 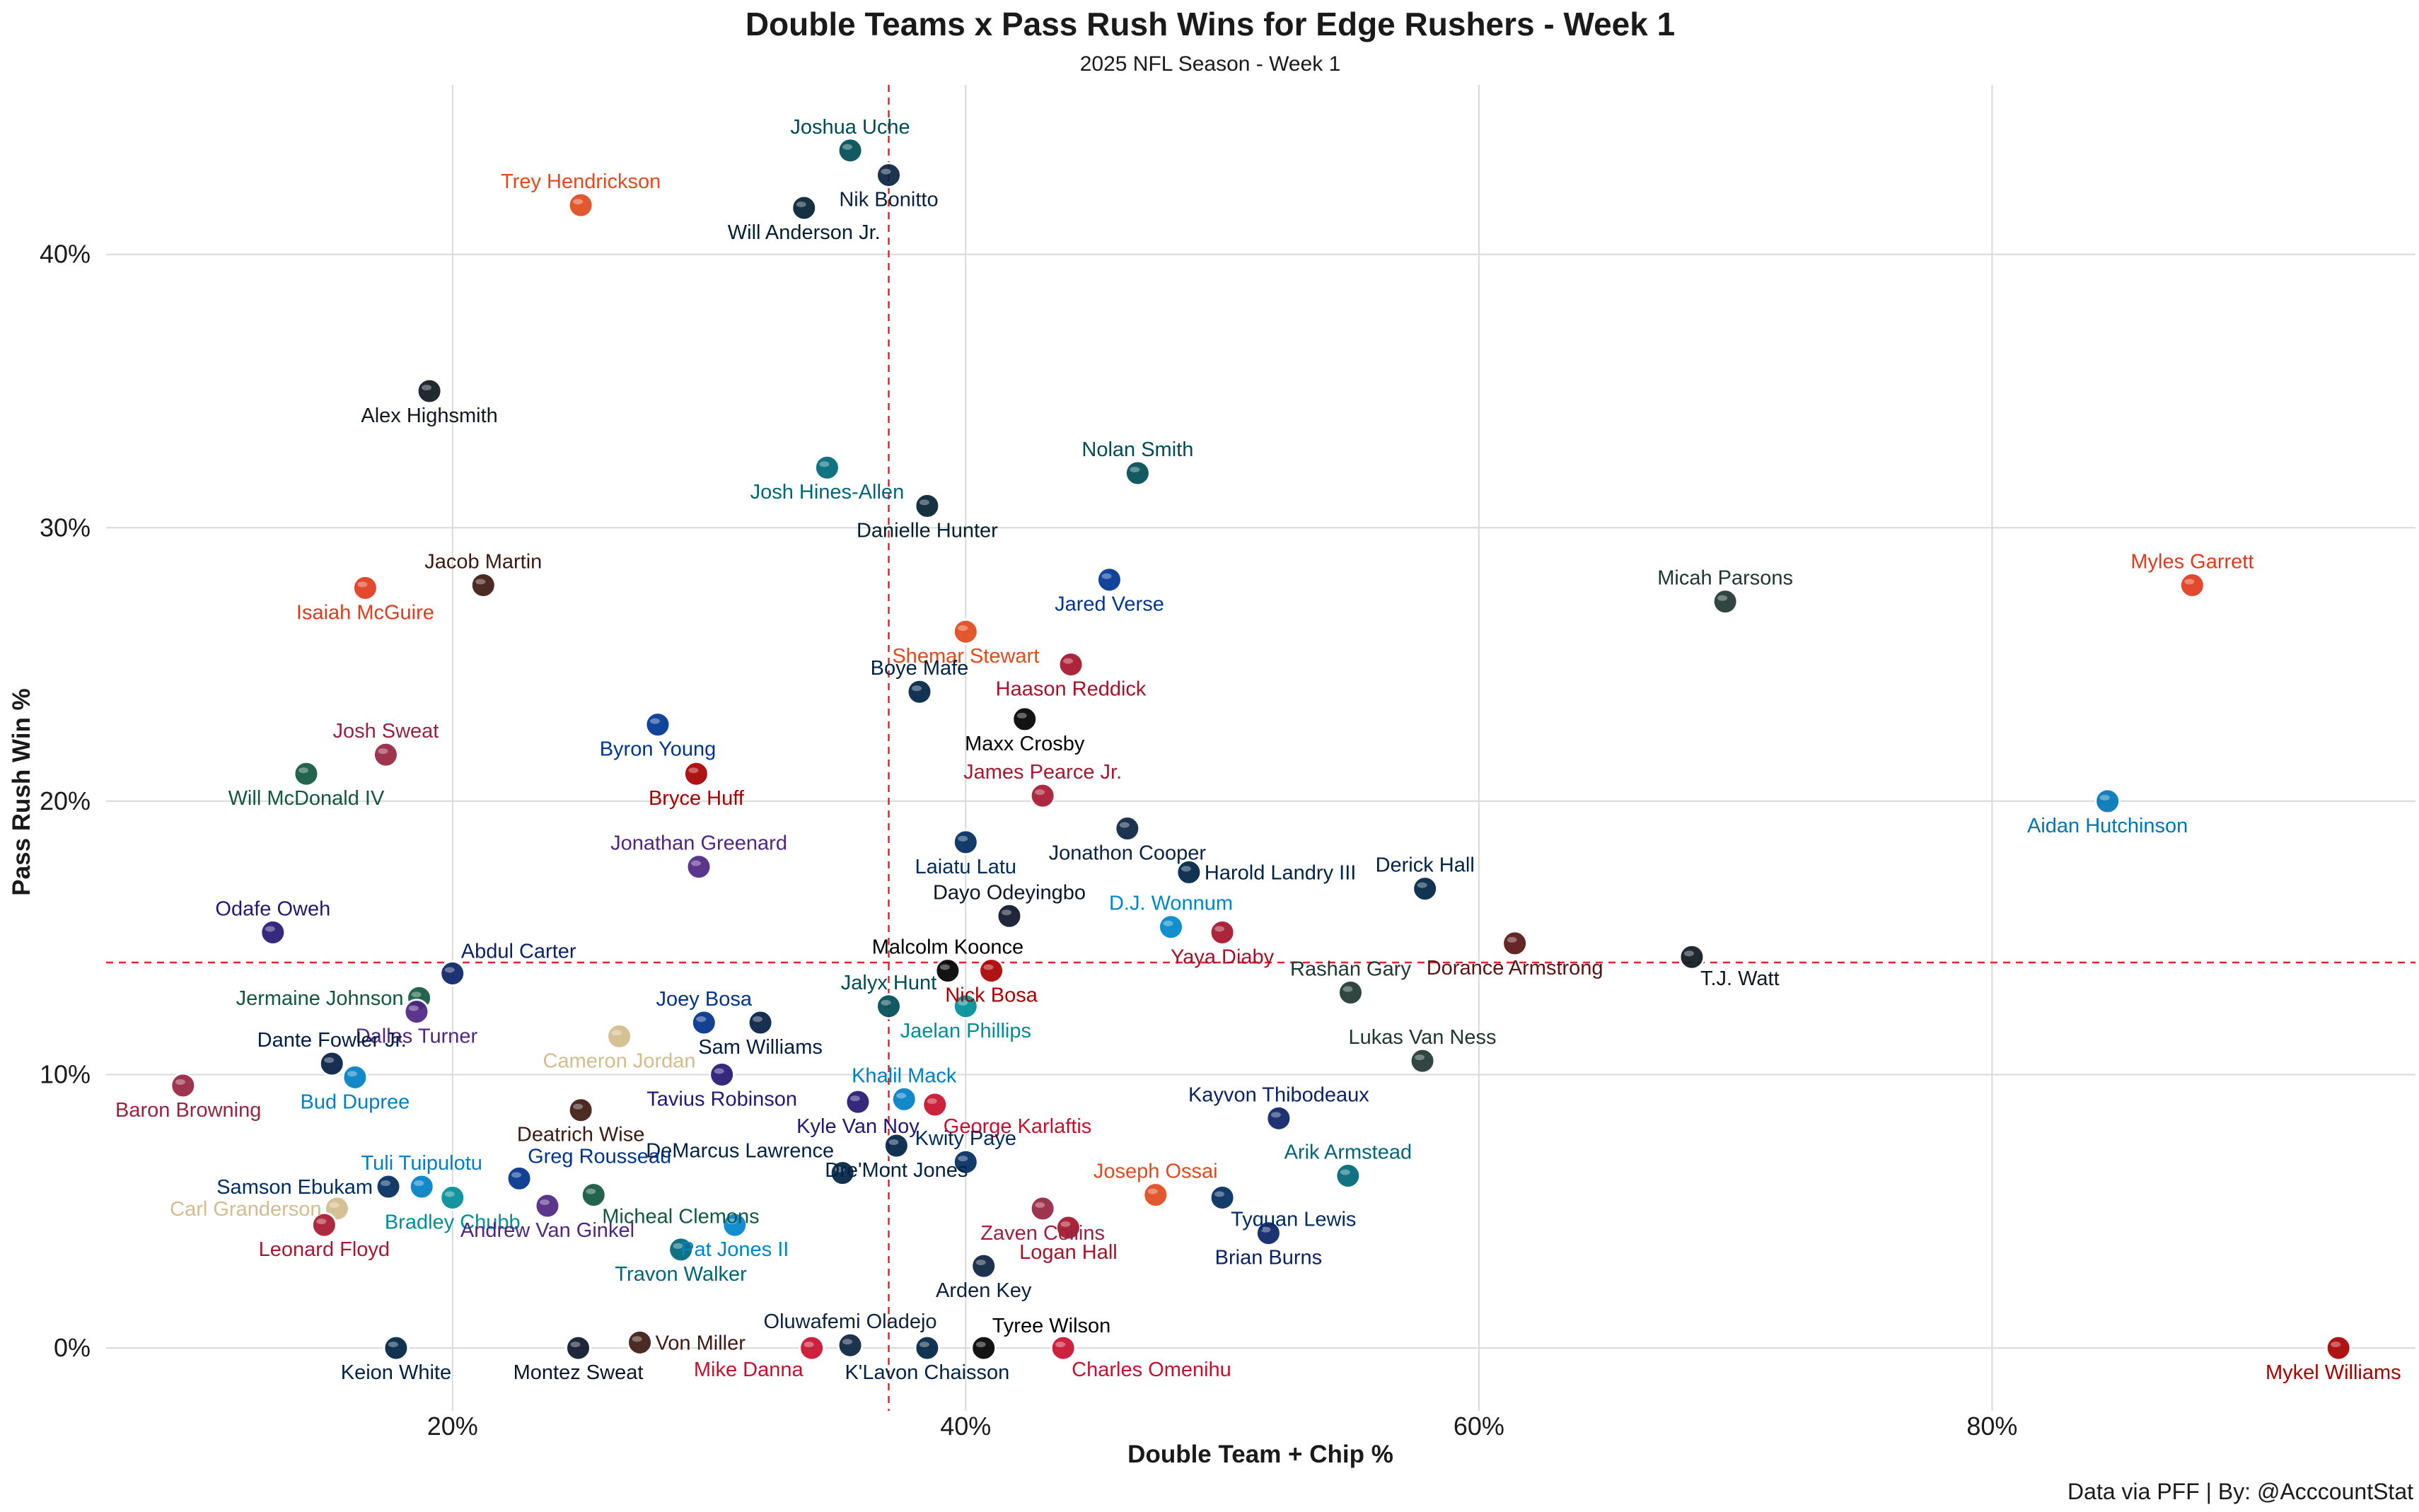 I want to click on player-label: Pat Jones II, so click(x=734, y=1249).